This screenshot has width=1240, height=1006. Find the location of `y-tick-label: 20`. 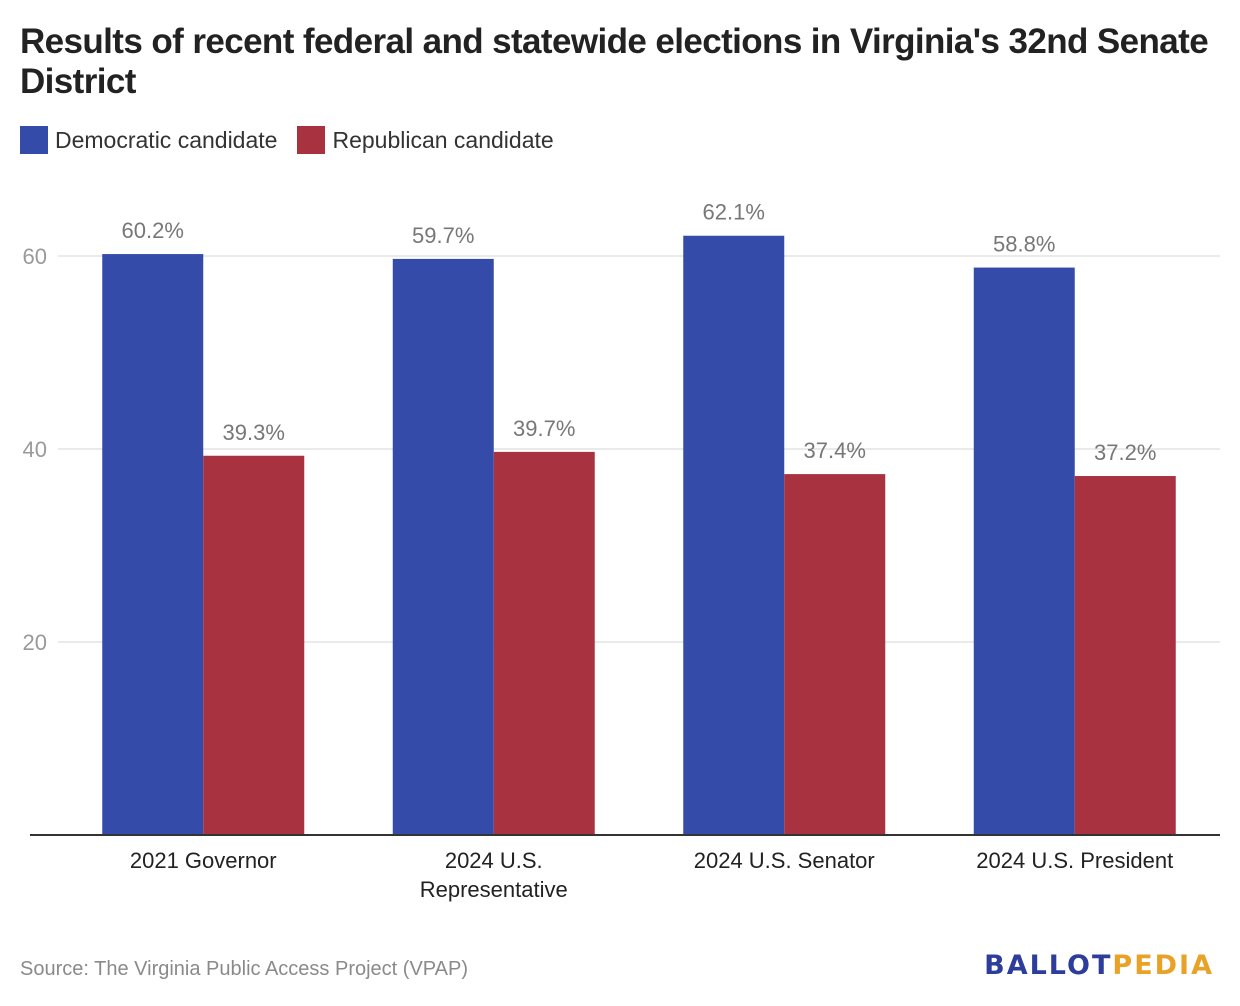

y-tick-label: 20 is located at coordinates (35, 642).